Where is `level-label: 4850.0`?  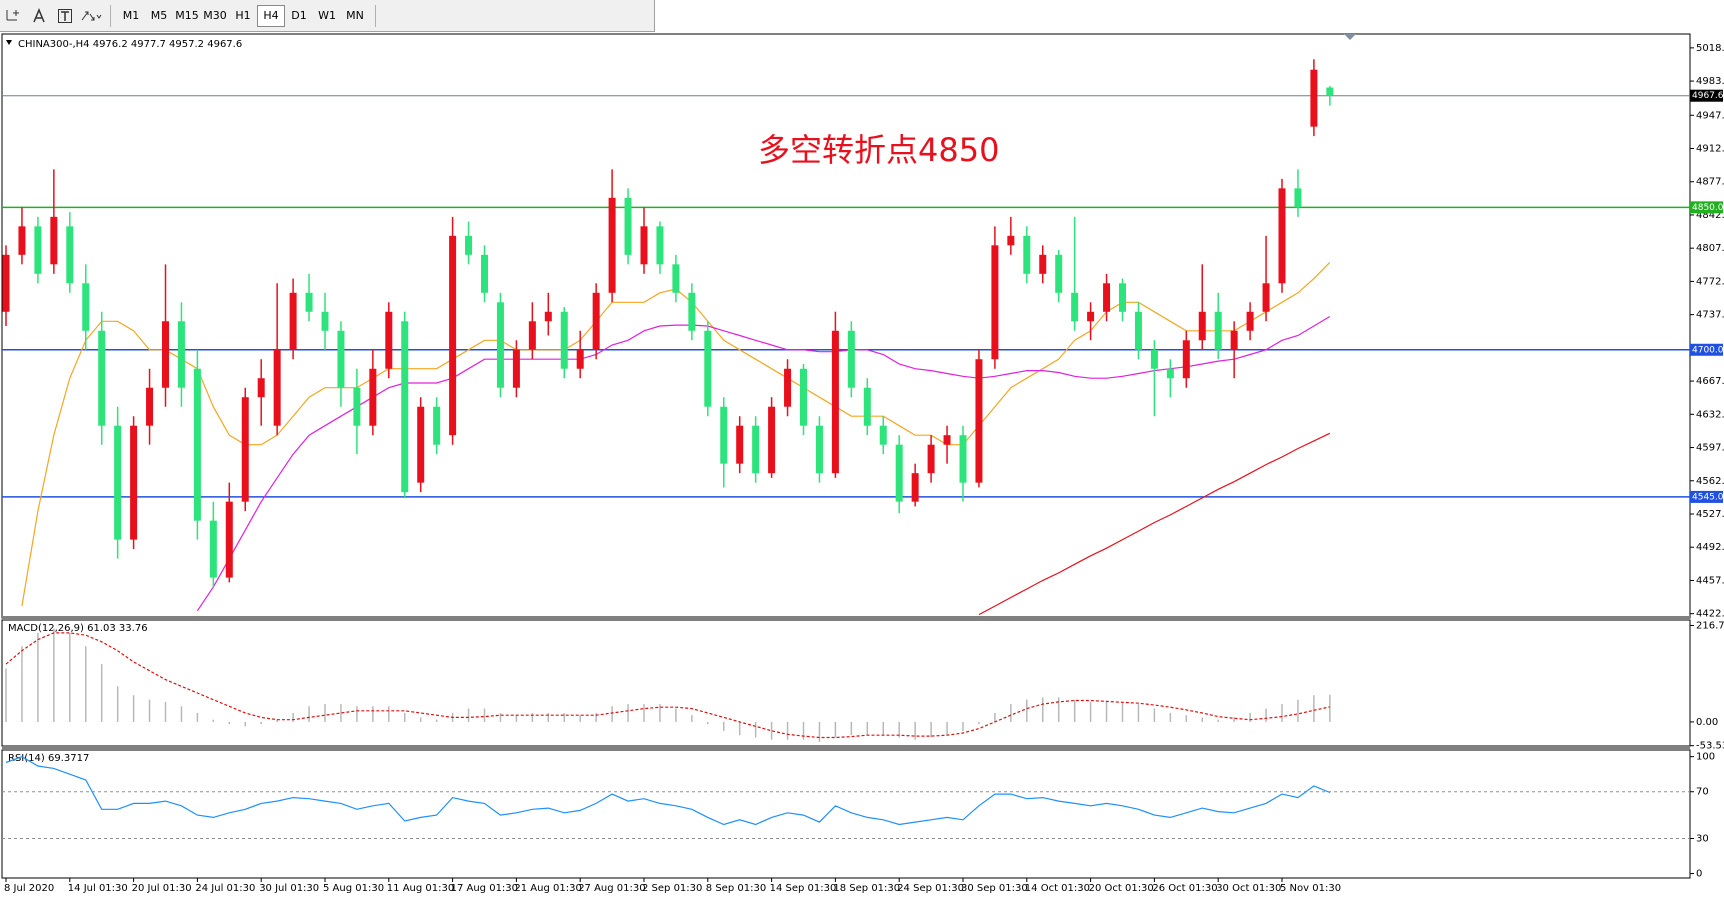
level-label: 4850.0 is located at coordinates (1708, 208).